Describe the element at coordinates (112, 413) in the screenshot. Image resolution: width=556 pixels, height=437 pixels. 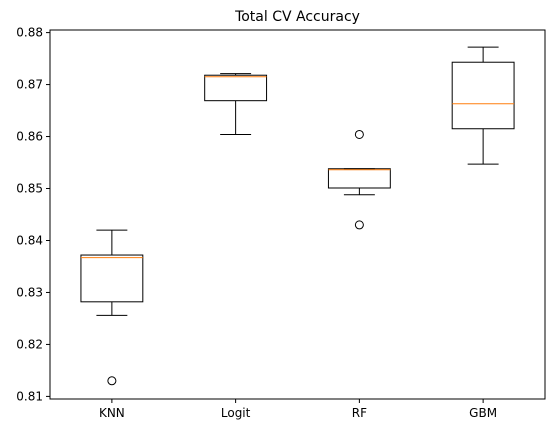
I see `x-tick-label: KNN` at that location.